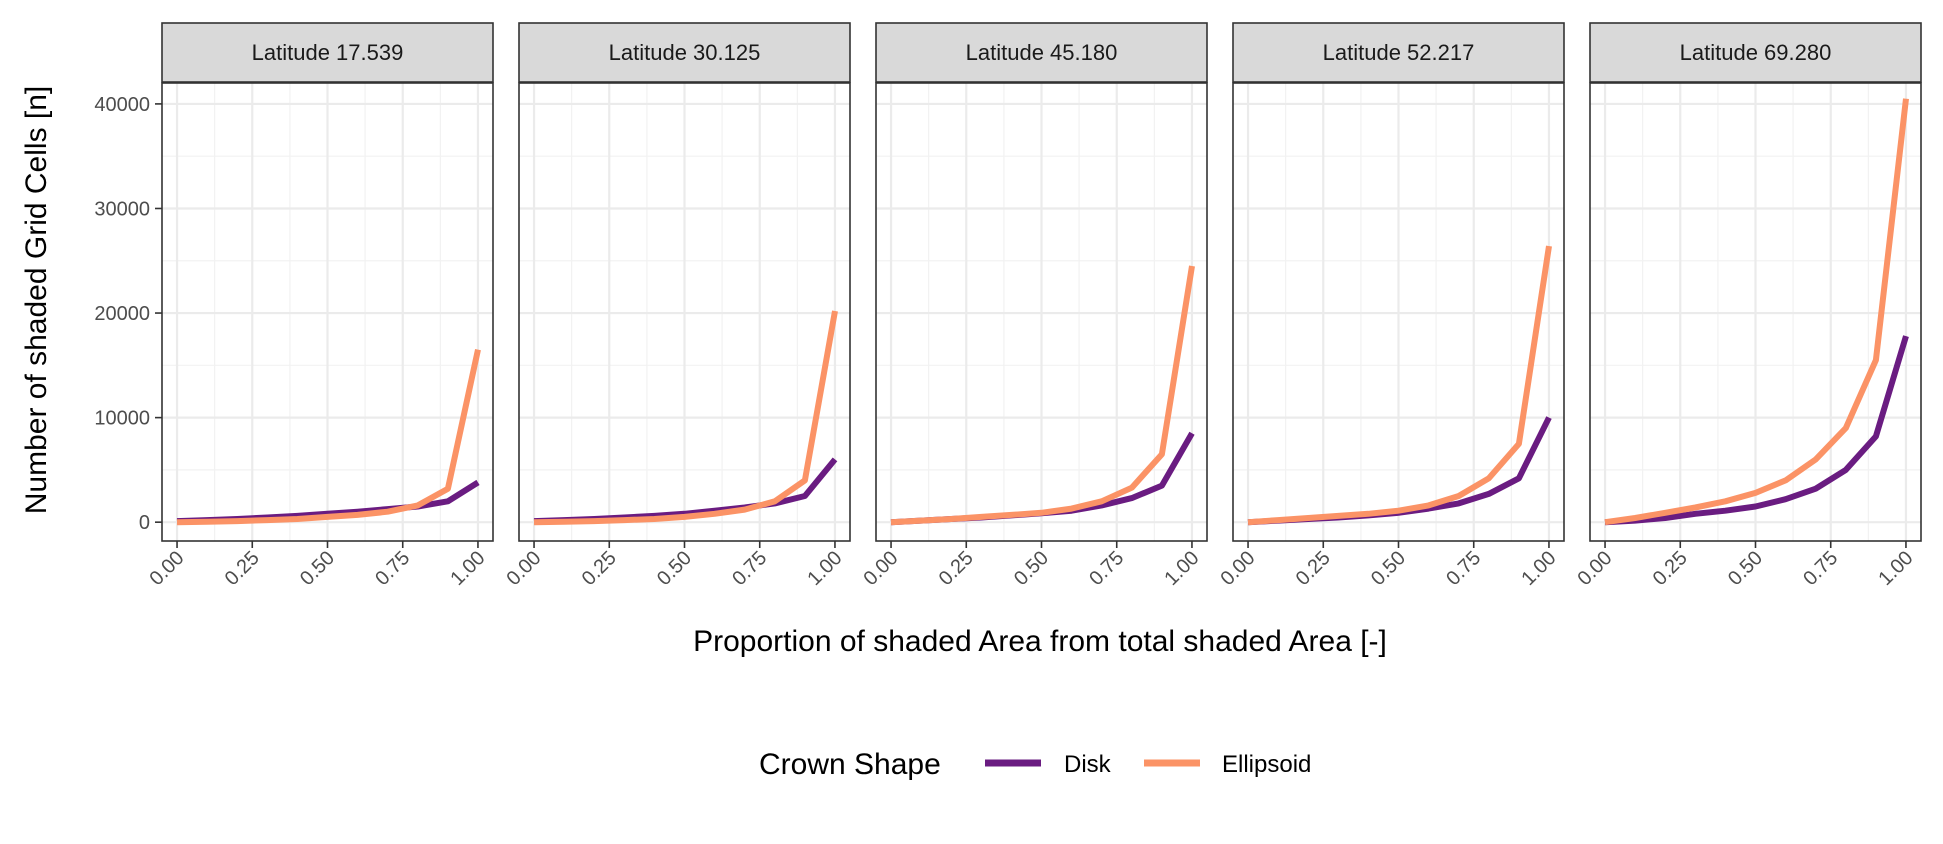 Image resolution: width=1943 pixels, height=844 pixels. I want to click on facet-panel-4: Latitude 52.217 0.00 0.25 0.50 0.75 1.00, so click(1390, 306).